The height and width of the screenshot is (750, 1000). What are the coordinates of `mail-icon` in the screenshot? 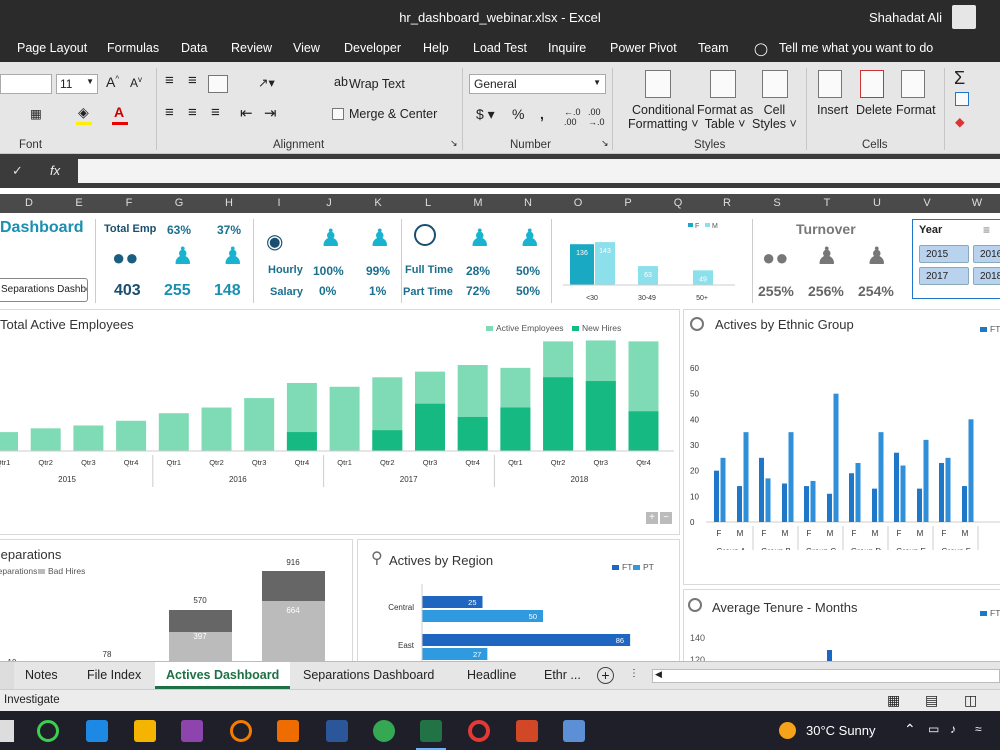 It's located at (97, 731).